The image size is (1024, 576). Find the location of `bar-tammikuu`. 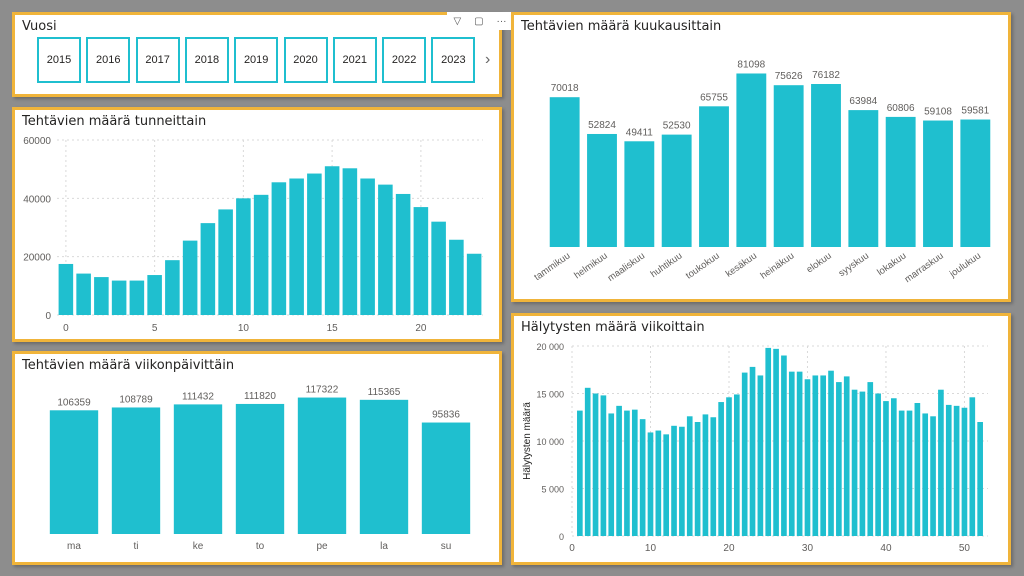

bar-tammikuu is located at coordinates (564, 172).